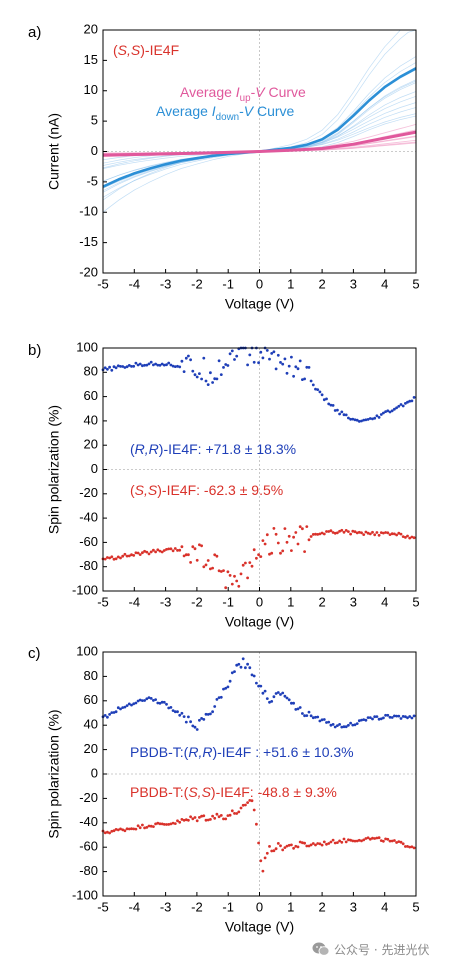 The width and height of the screenshot is (463, 966). I want to click on x-tick-label: 1, so click(290, 906).